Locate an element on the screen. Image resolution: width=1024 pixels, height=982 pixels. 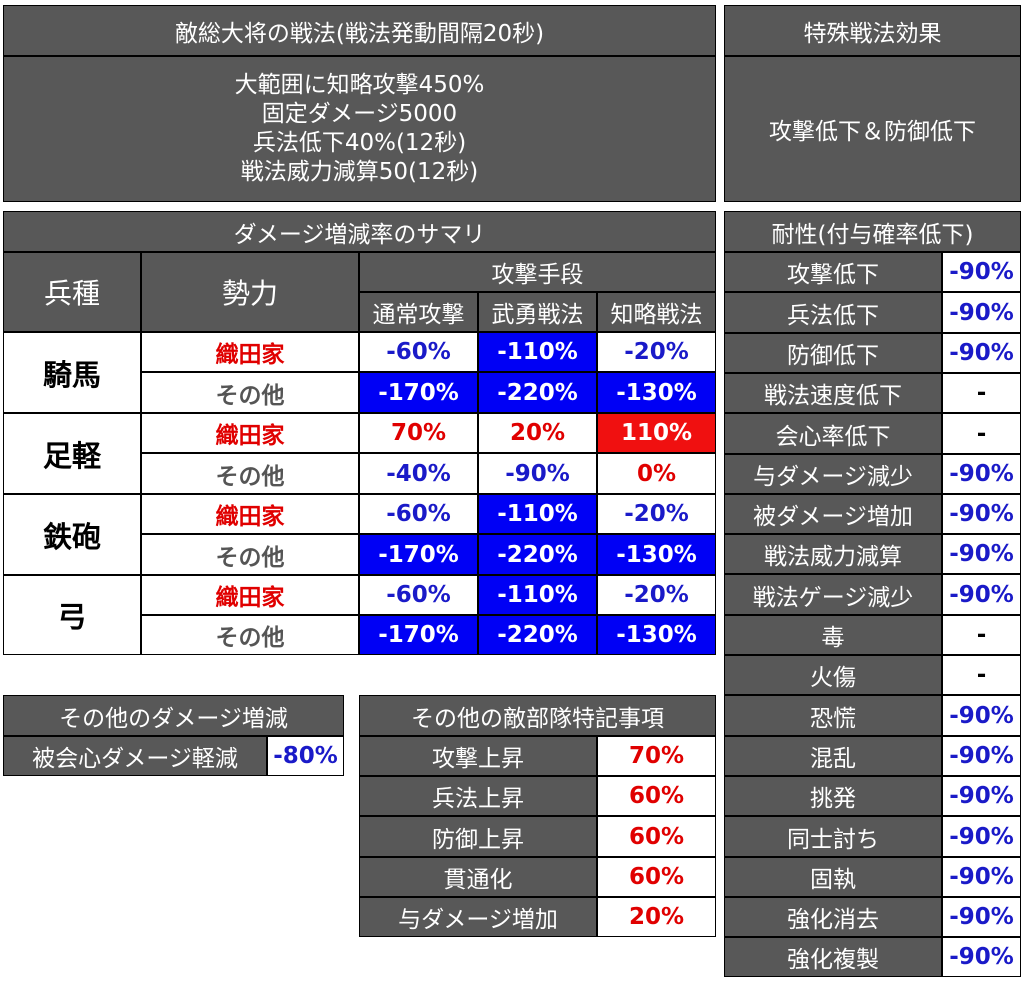
ashigaru-oda-normal: 70% is located at coordinates (418, 433).